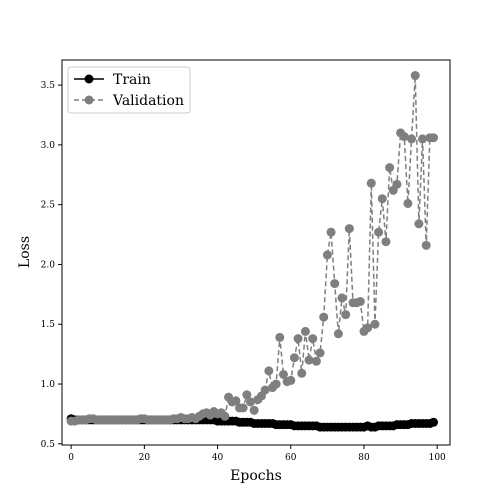 The image size is (500, 500). I want to click on x-tick-label: 100, so click(437, 458).